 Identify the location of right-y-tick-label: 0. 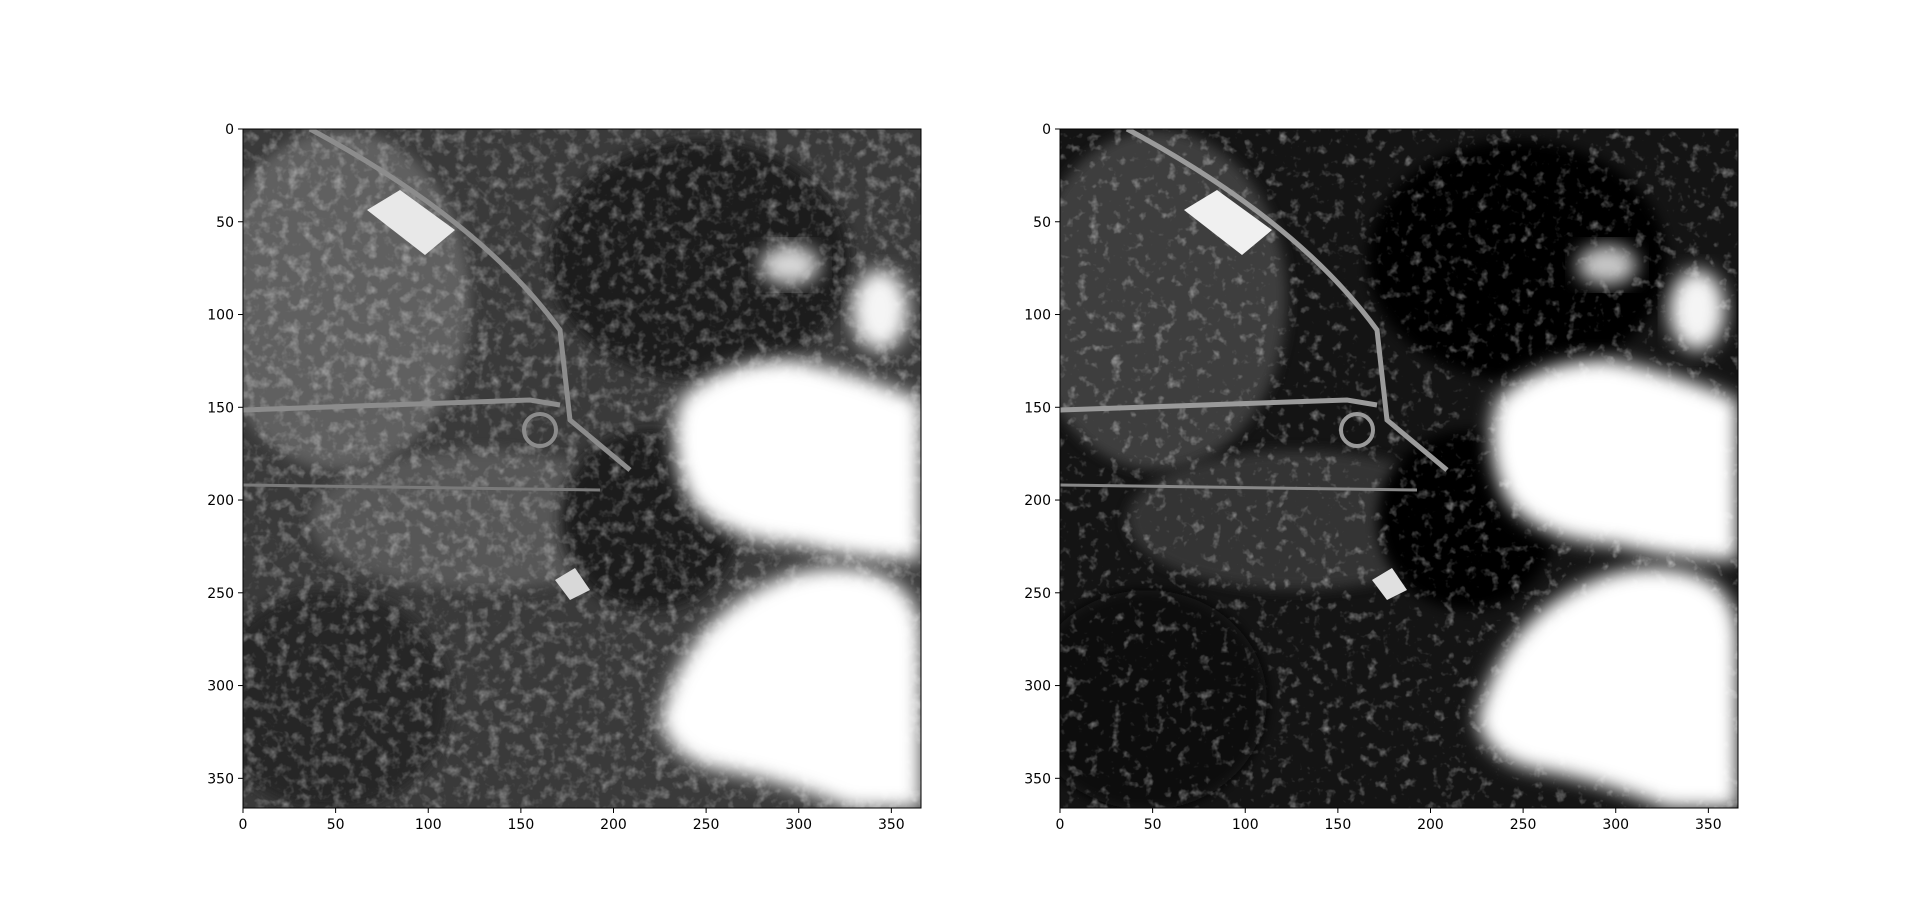
(1046, 130).